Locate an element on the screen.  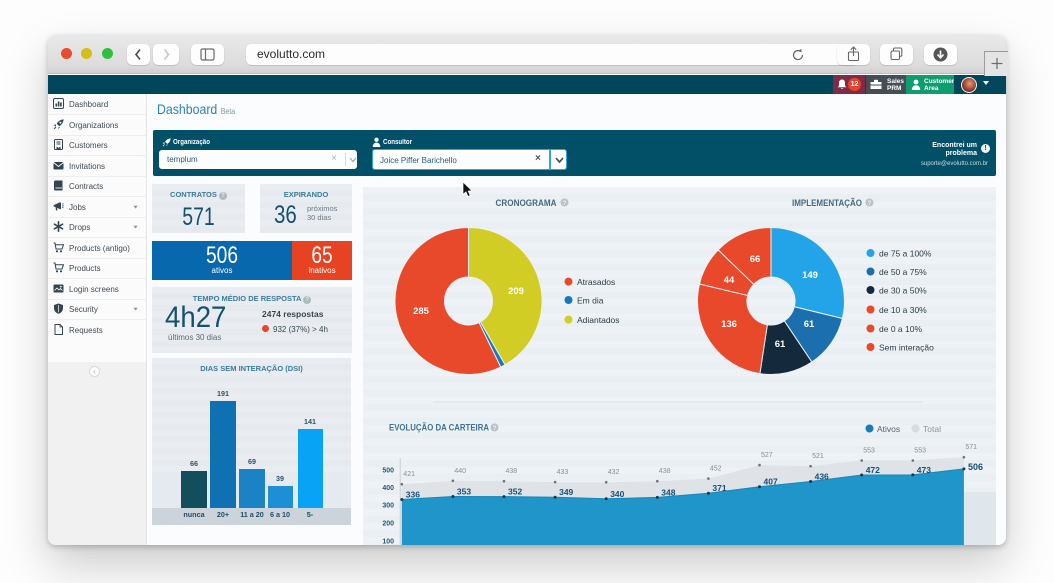
svg-text: 44 is located at coordinates (729, 280).